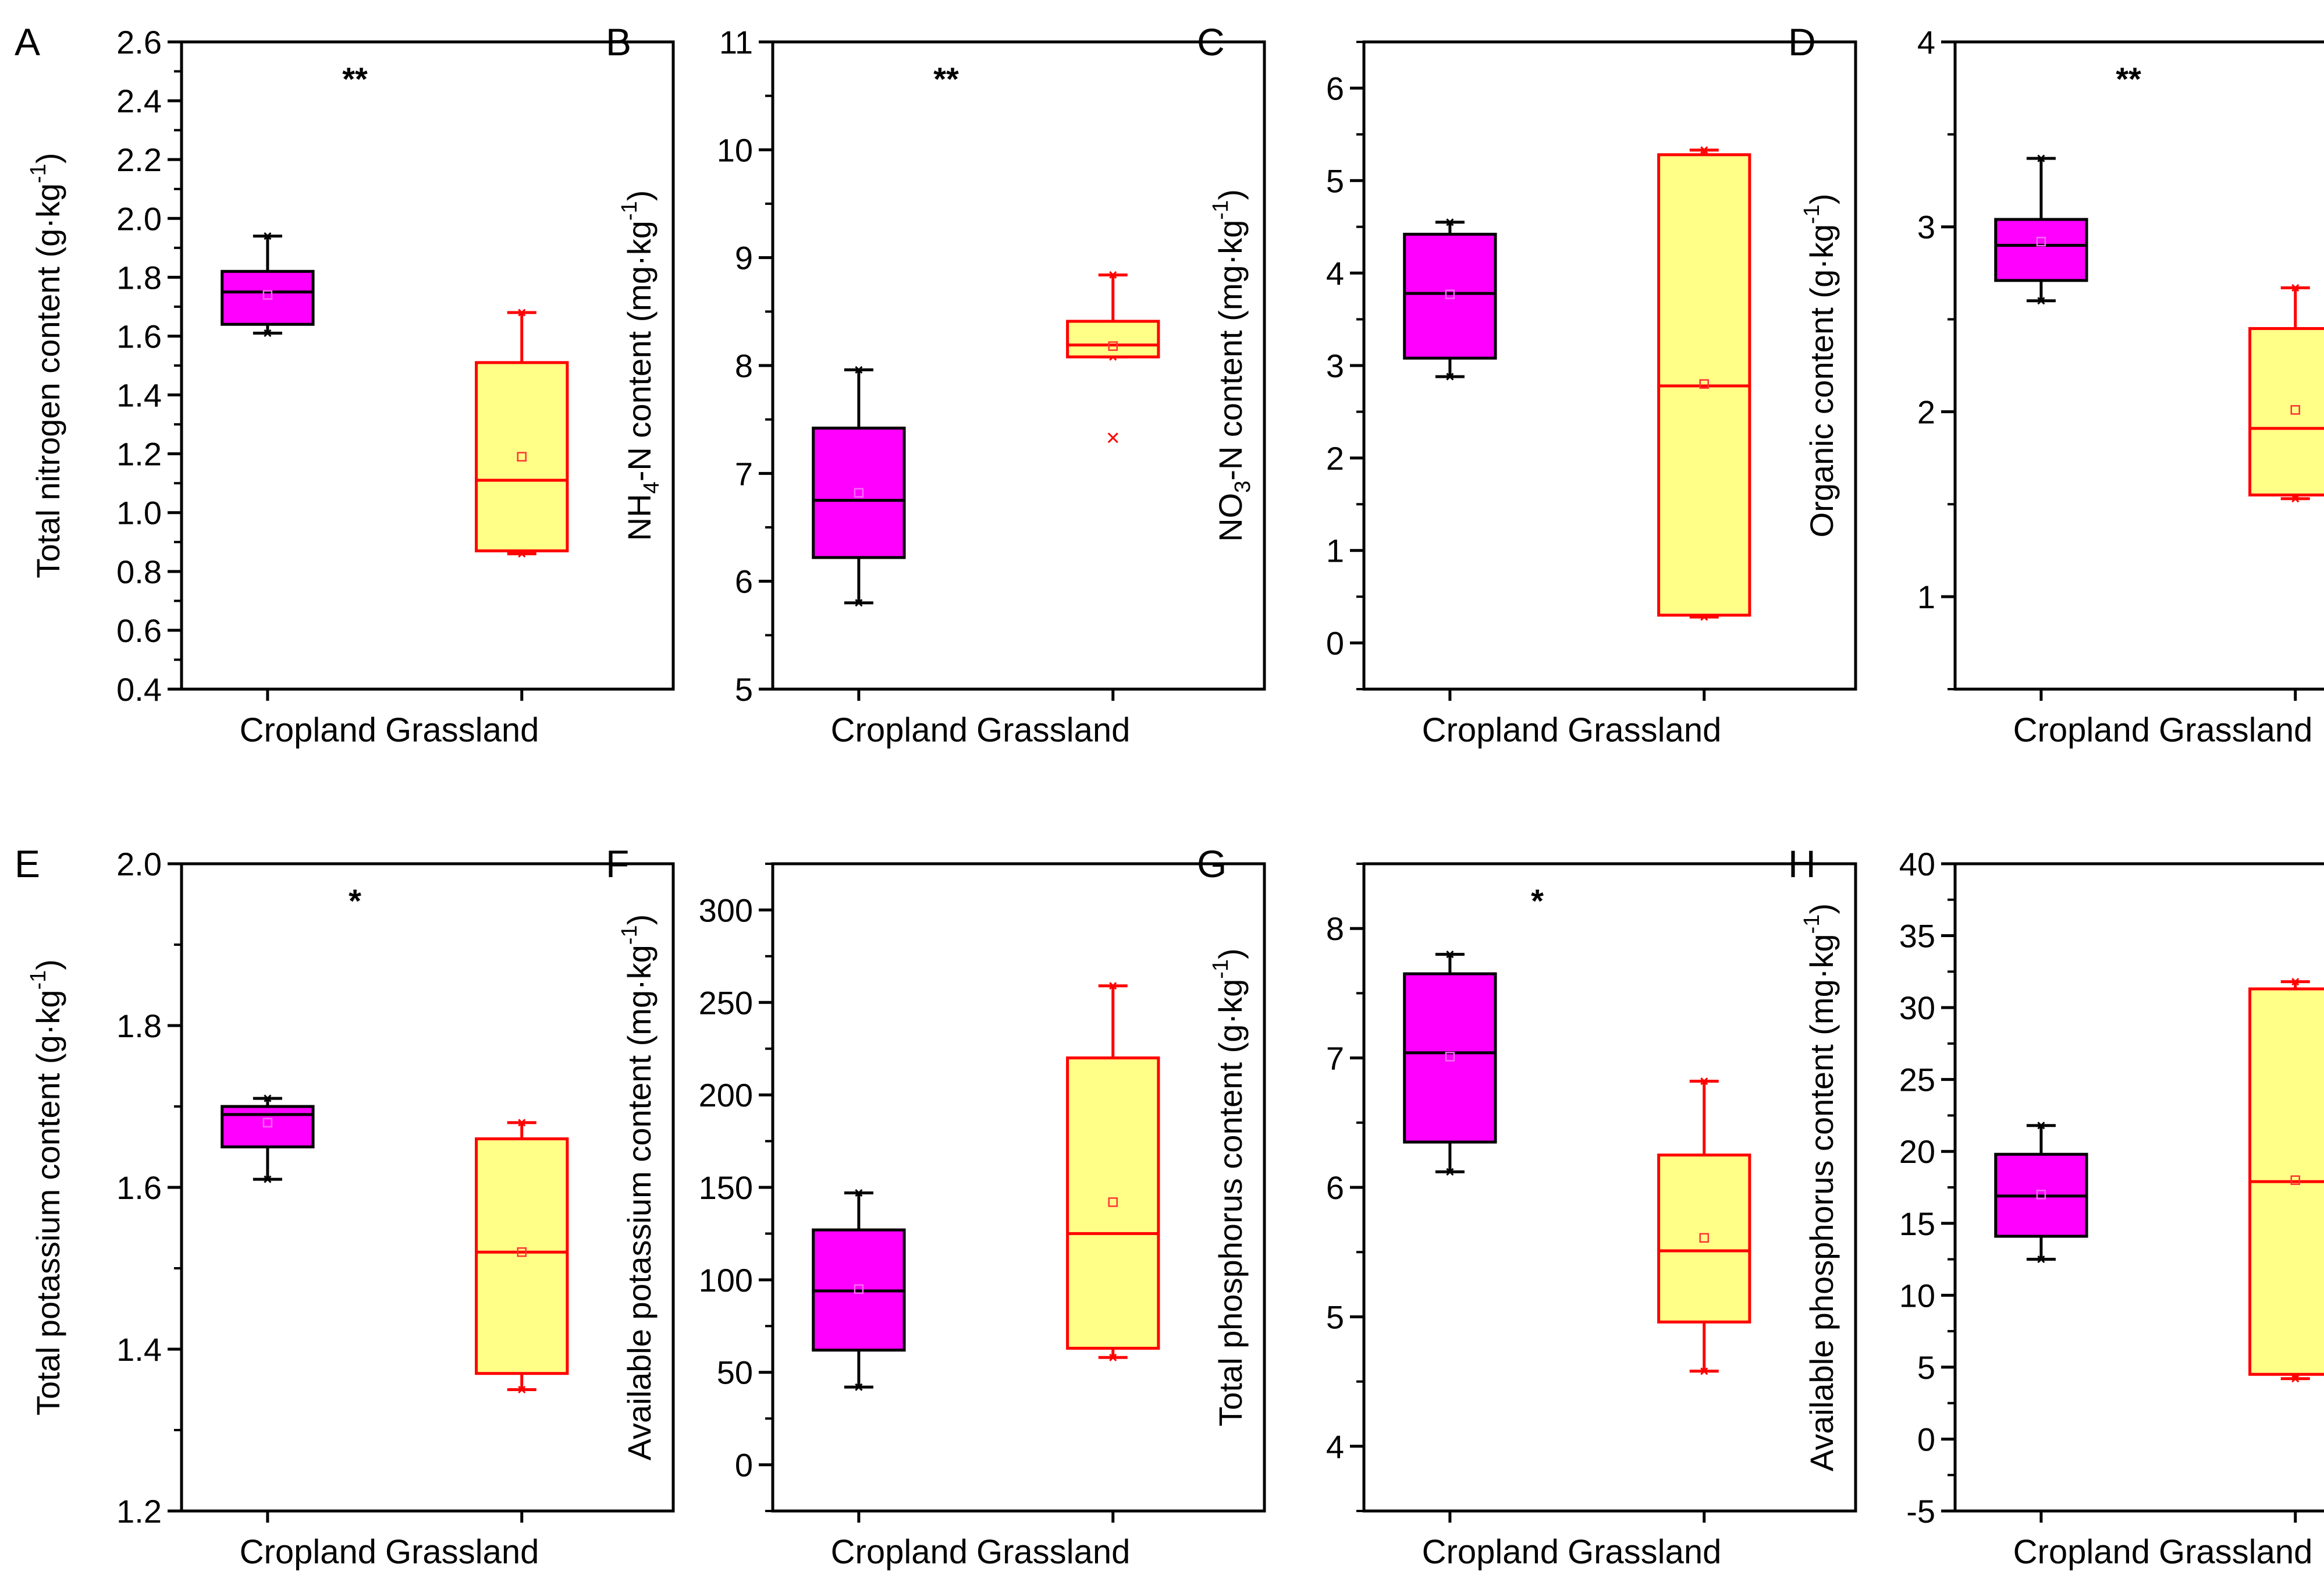  I want to click on y-tick-label: 8, so click(1335, 928).